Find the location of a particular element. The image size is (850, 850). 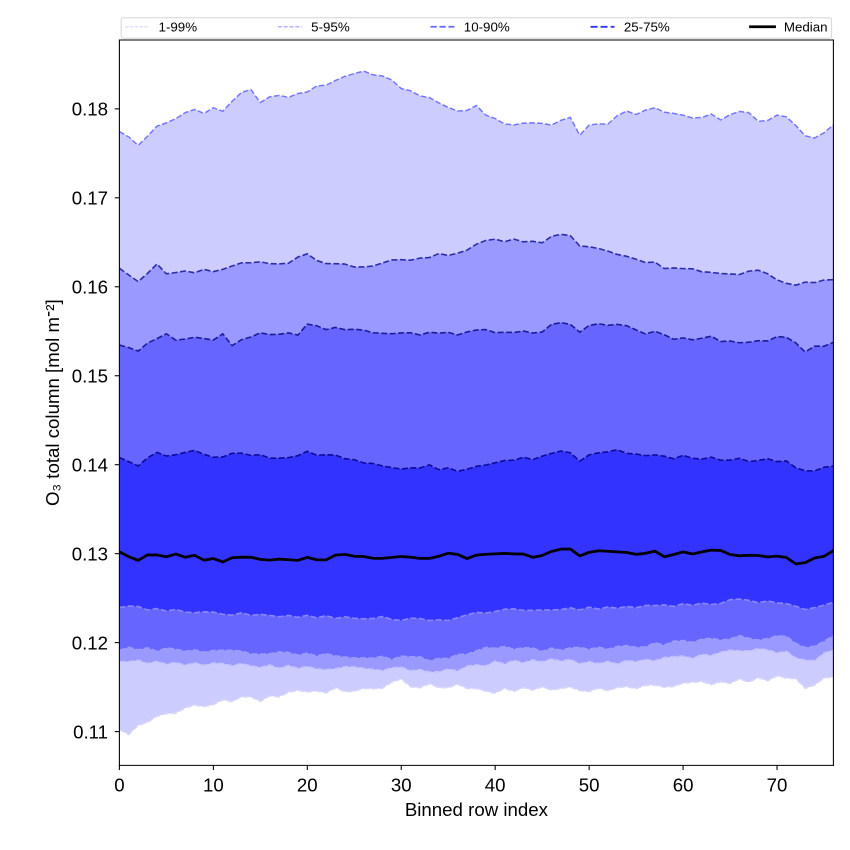

svg-text: 50 is located at coordinates (589, 785).